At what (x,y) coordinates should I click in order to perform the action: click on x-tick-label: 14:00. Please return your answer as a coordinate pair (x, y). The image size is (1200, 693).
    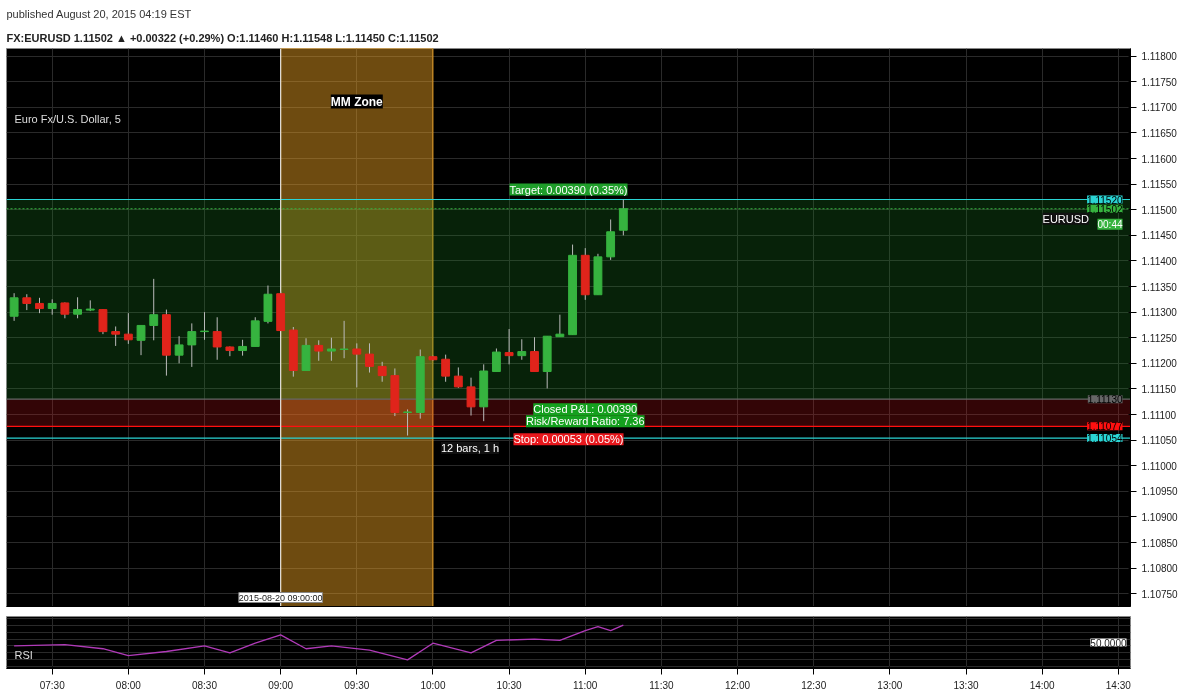
    Looking at the image, I should click on (1042, 685).